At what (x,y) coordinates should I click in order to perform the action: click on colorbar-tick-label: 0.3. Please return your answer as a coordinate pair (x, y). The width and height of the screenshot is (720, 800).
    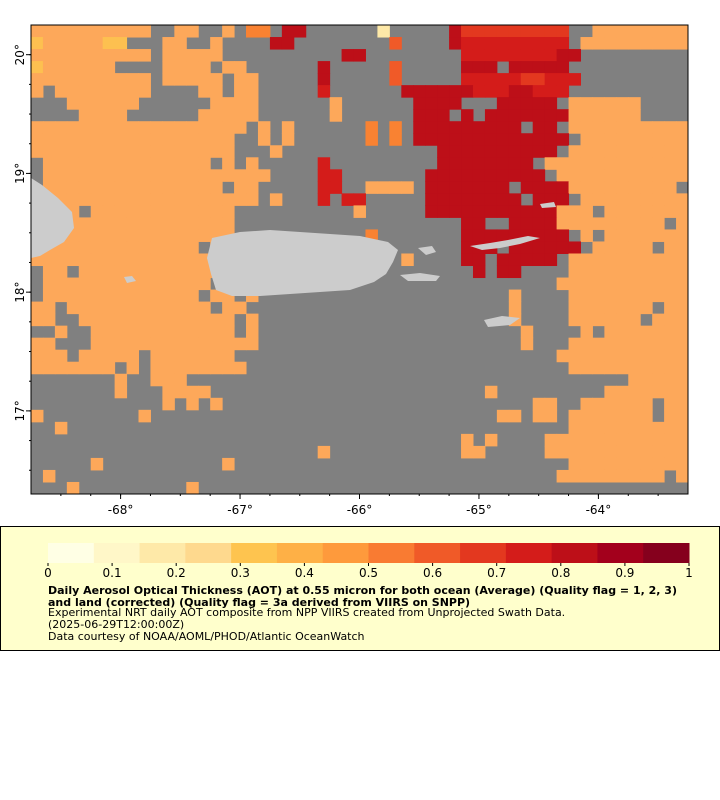
    Looking at the image, I should click on (240, 573).